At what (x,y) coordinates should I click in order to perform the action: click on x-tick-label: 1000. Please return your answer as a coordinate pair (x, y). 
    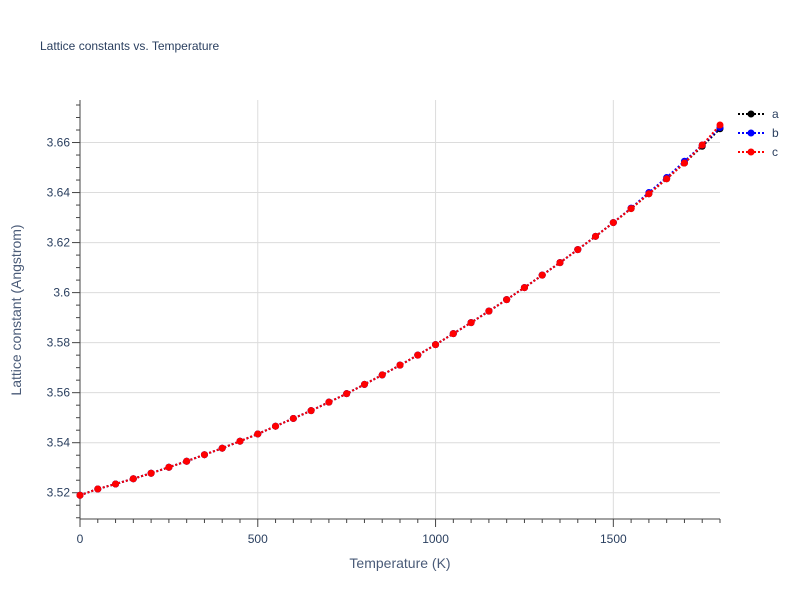
    Looking at the image, I should click on (435, 539).